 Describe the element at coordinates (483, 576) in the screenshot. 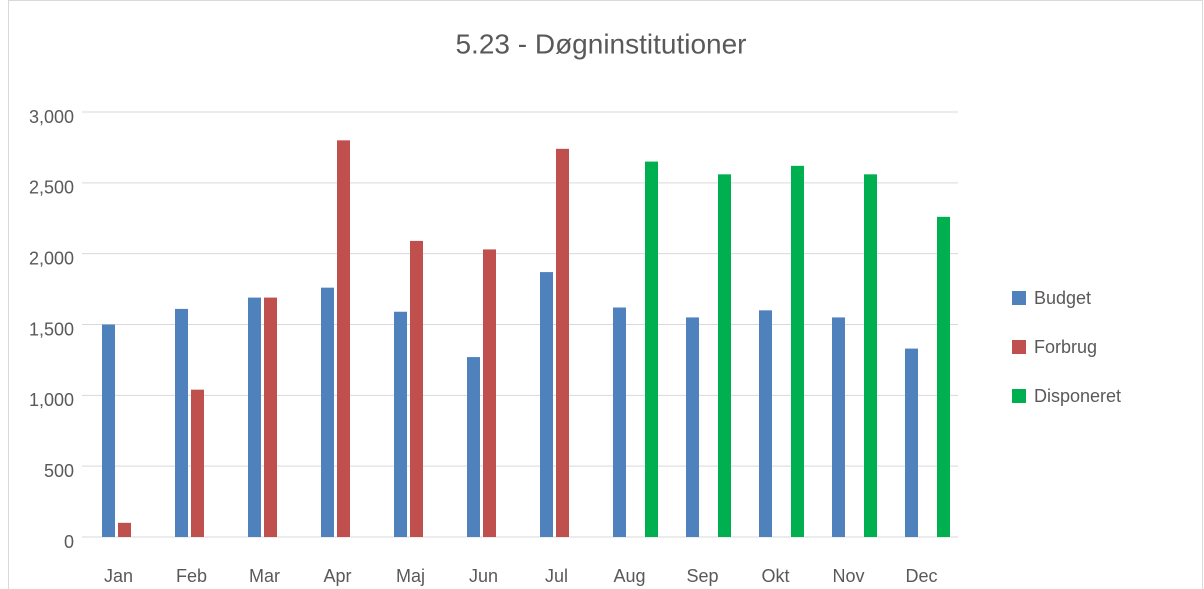

I see `x-tick-label: Jun` at that location.